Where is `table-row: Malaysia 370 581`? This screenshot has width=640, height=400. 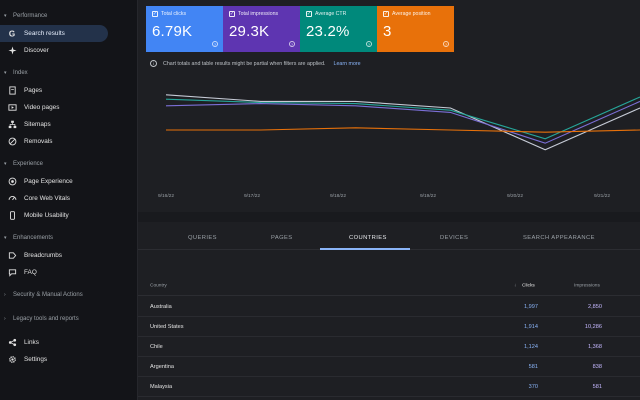 table-row: Malaysia 370 581 is located at coordinates (389, 387).